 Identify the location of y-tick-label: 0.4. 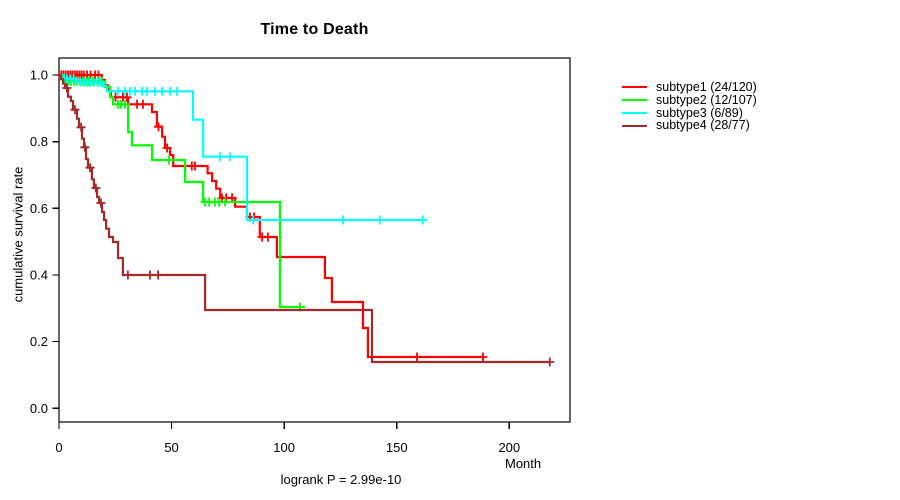
(39, 274).